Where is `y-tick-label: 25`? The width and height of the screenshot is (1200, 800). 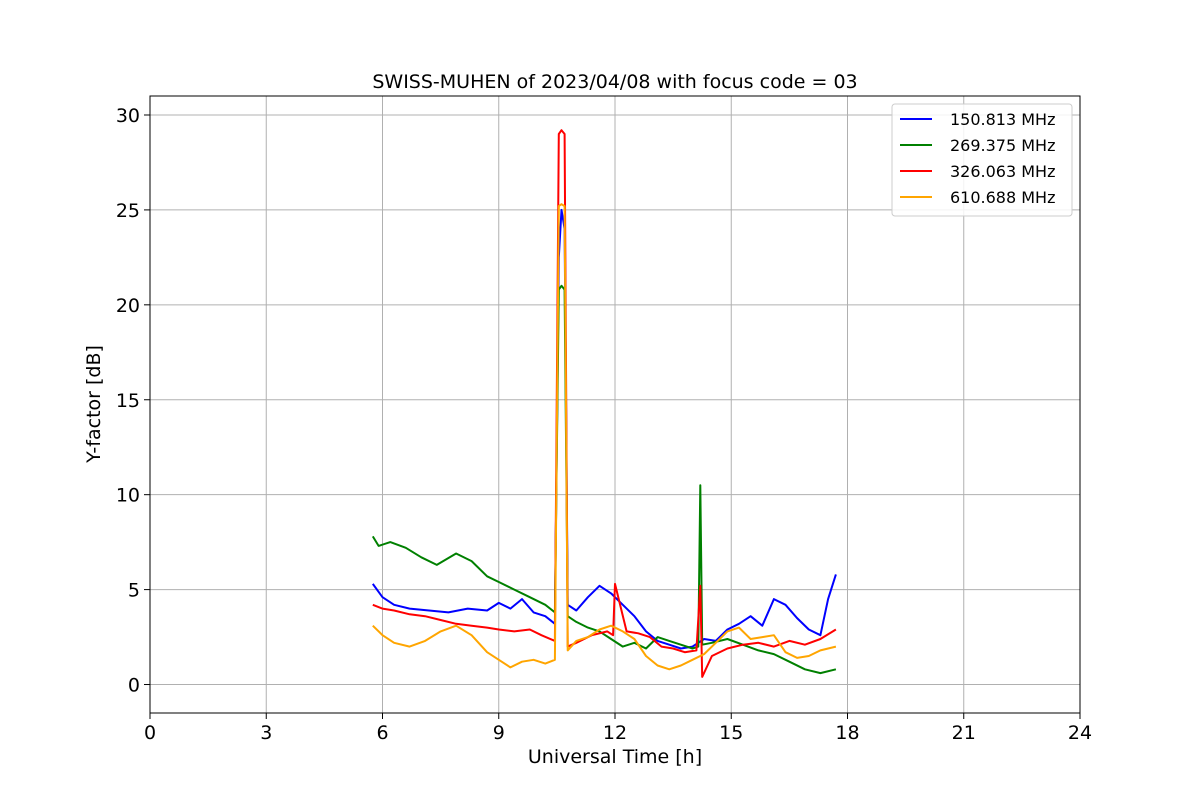 y-tick-label: 25 is located at coordinates (128, 211).